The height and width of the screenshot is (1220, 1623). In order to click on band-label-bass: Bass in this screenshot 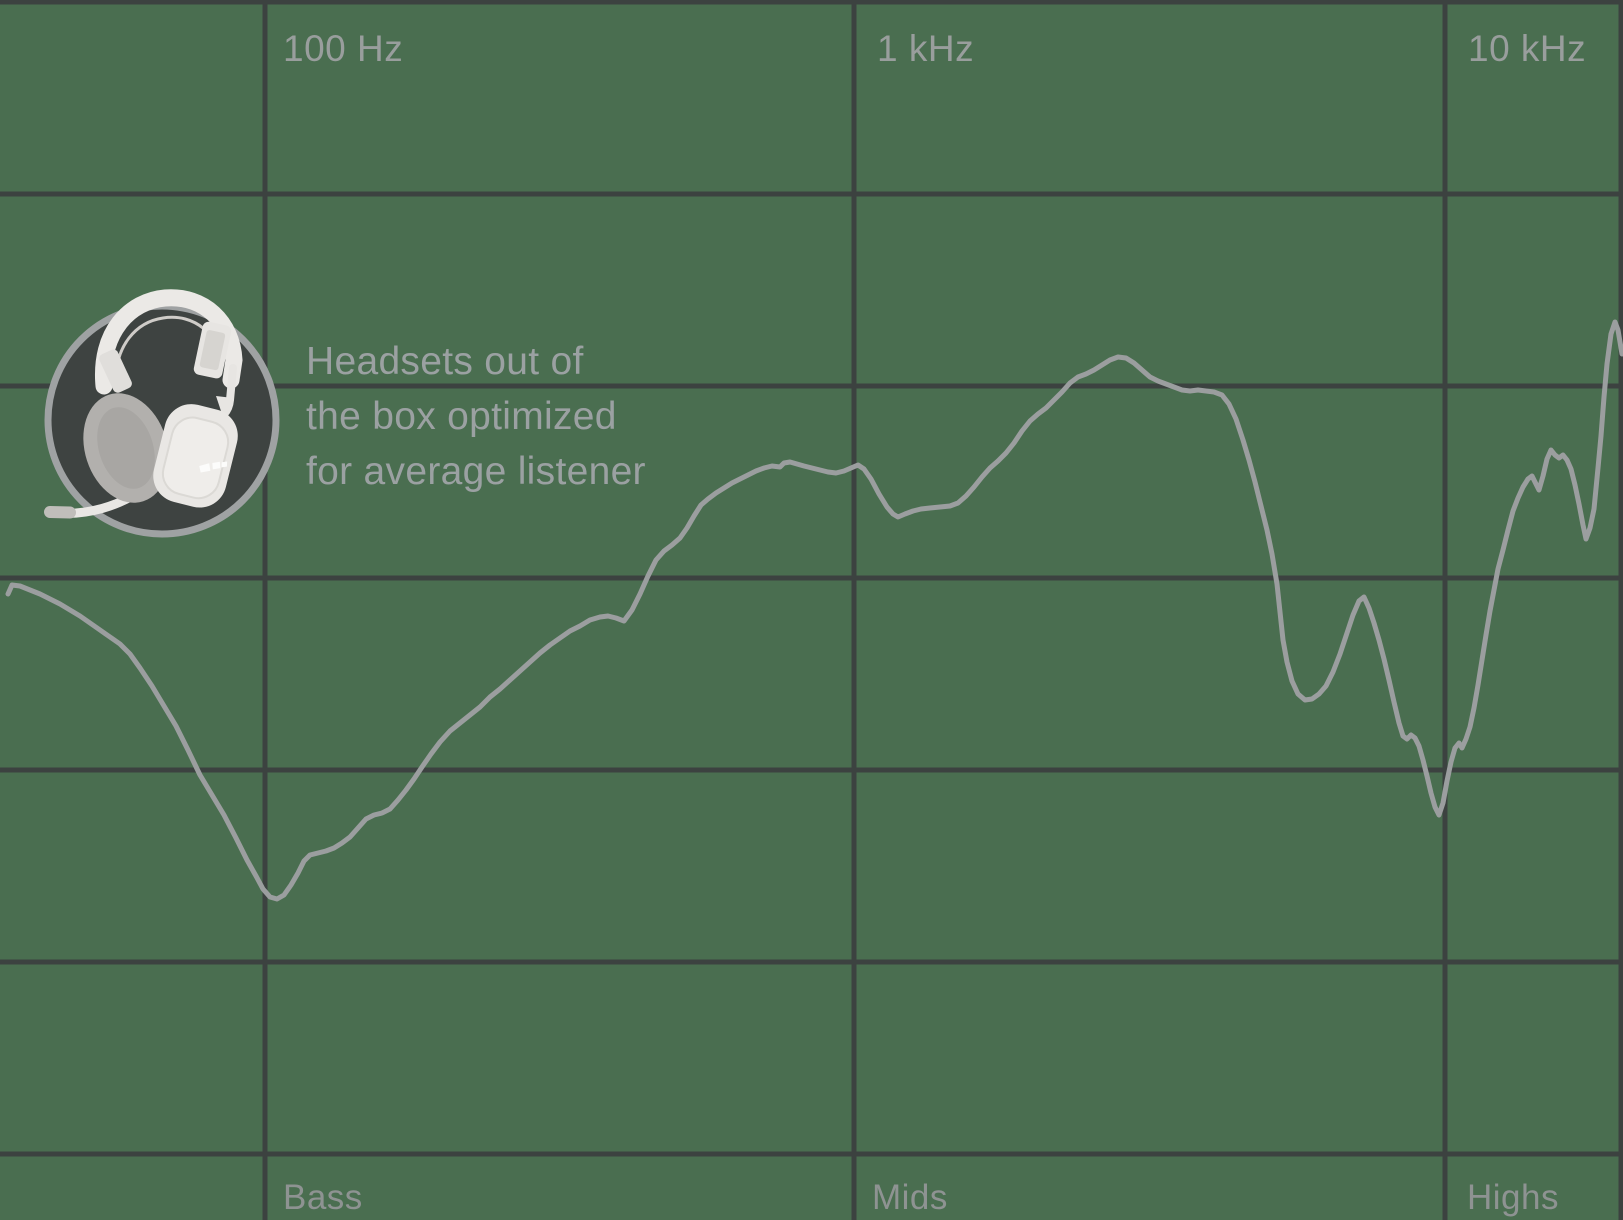, I will do `click(323, 1197)`.